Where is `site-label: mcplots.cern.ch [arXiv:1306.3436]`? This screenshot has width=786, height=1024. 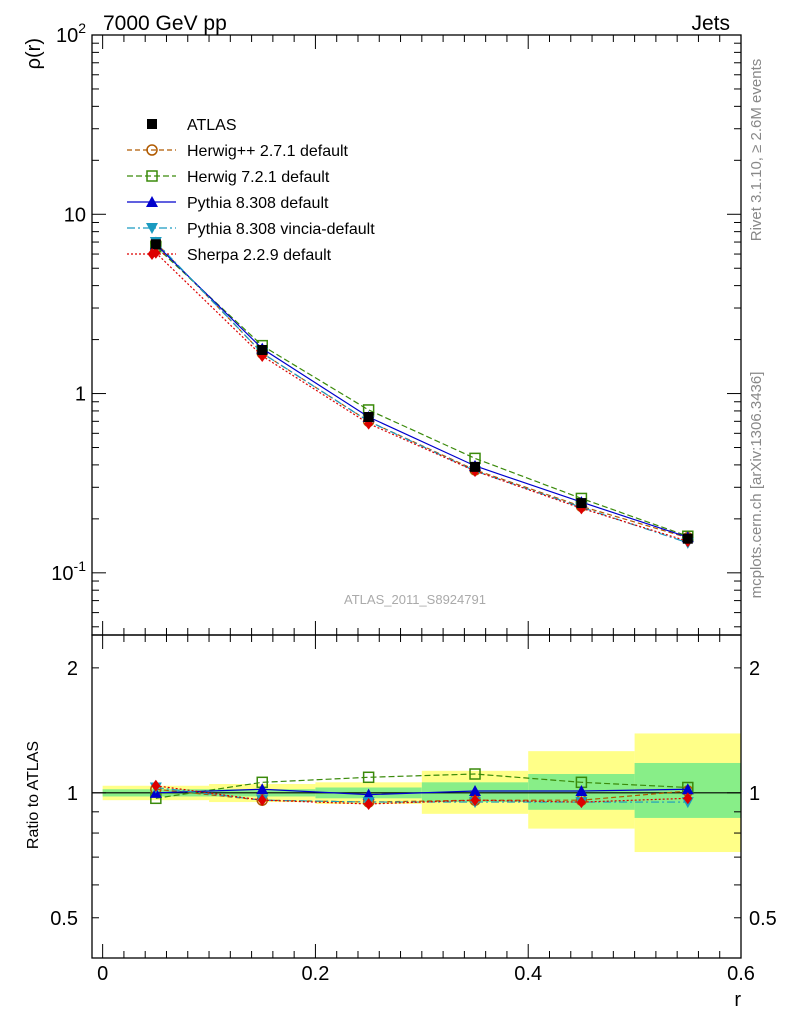 site-label: mcplots.cern.ch [arXiv:1306.3436] is located at coordinates (756, 485).